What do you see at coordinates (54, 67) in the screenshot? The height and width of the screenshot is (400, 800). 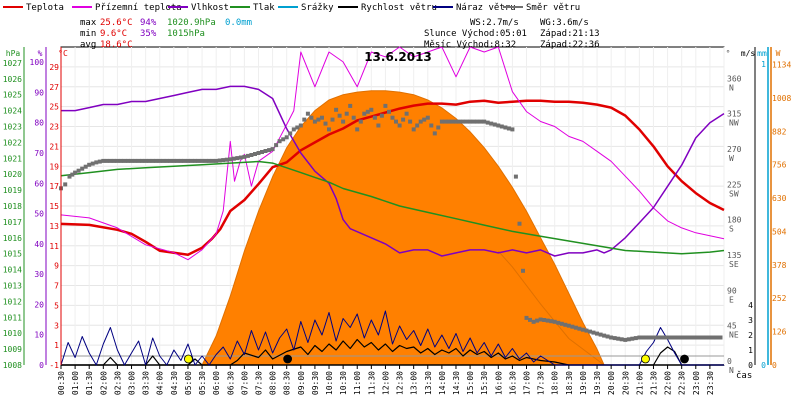 I see `temperature-axis-tick: 29` at bounding box center [54, 67].